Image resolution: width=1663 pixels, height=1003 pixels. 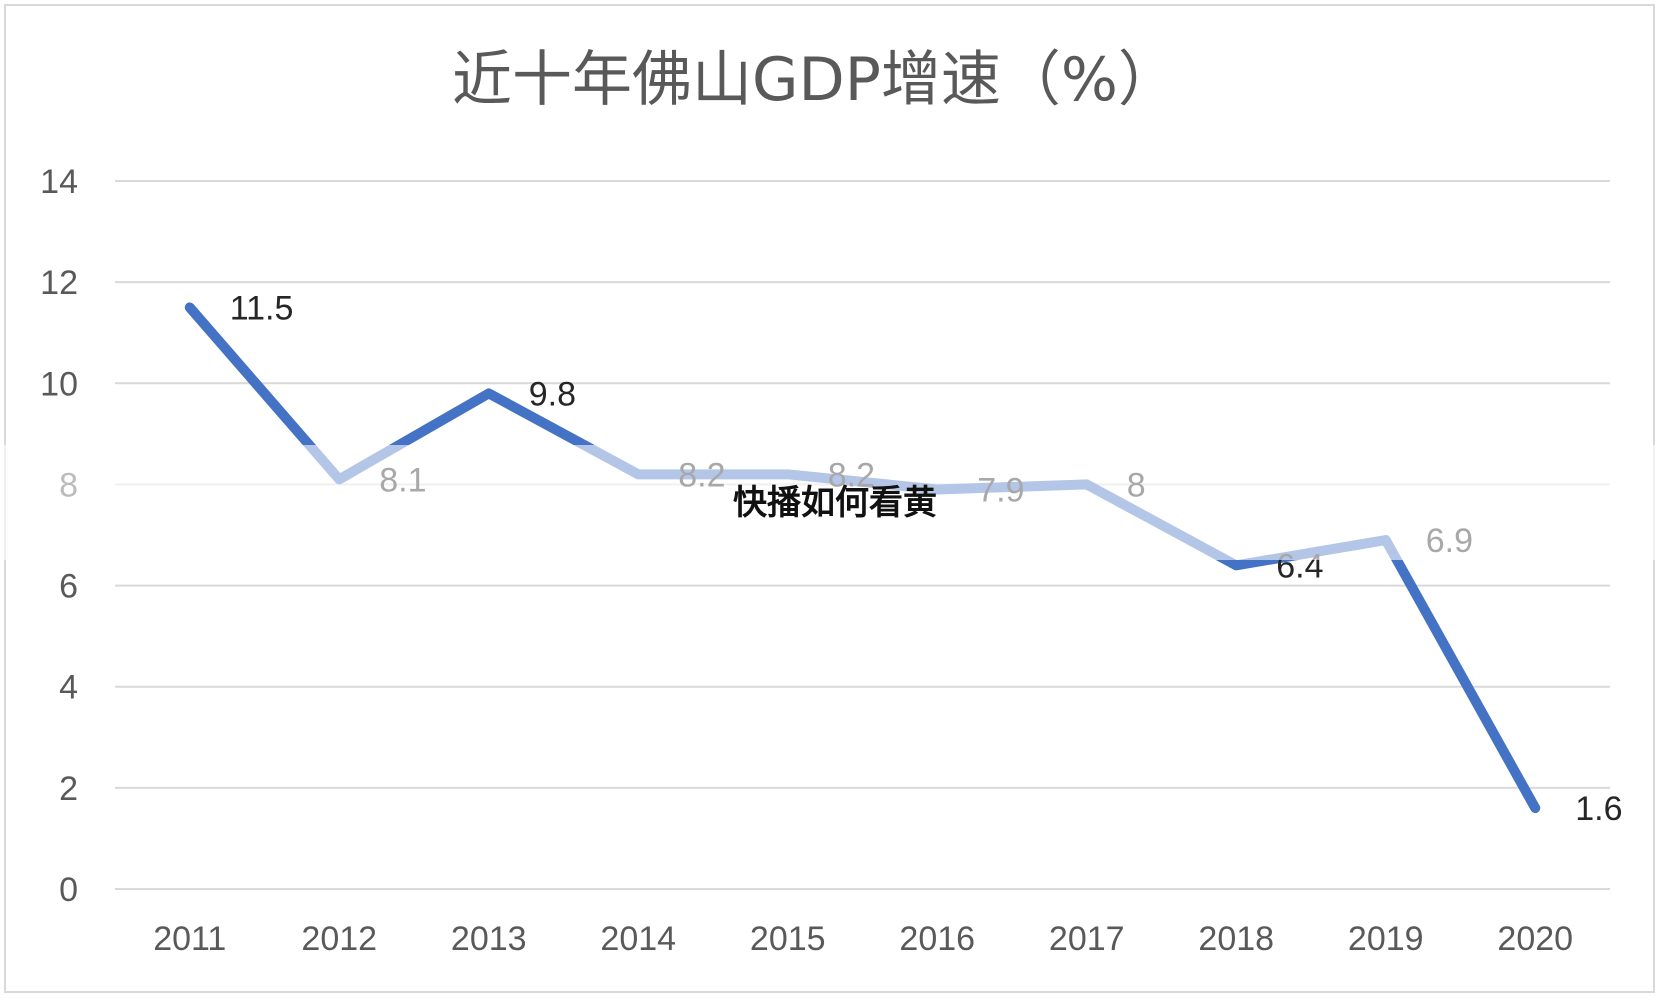 What do you see at coordinates (638, 939) in the screenshot?
I see `x-tick-label-2014: 2014` at bounding box center [638, 939].